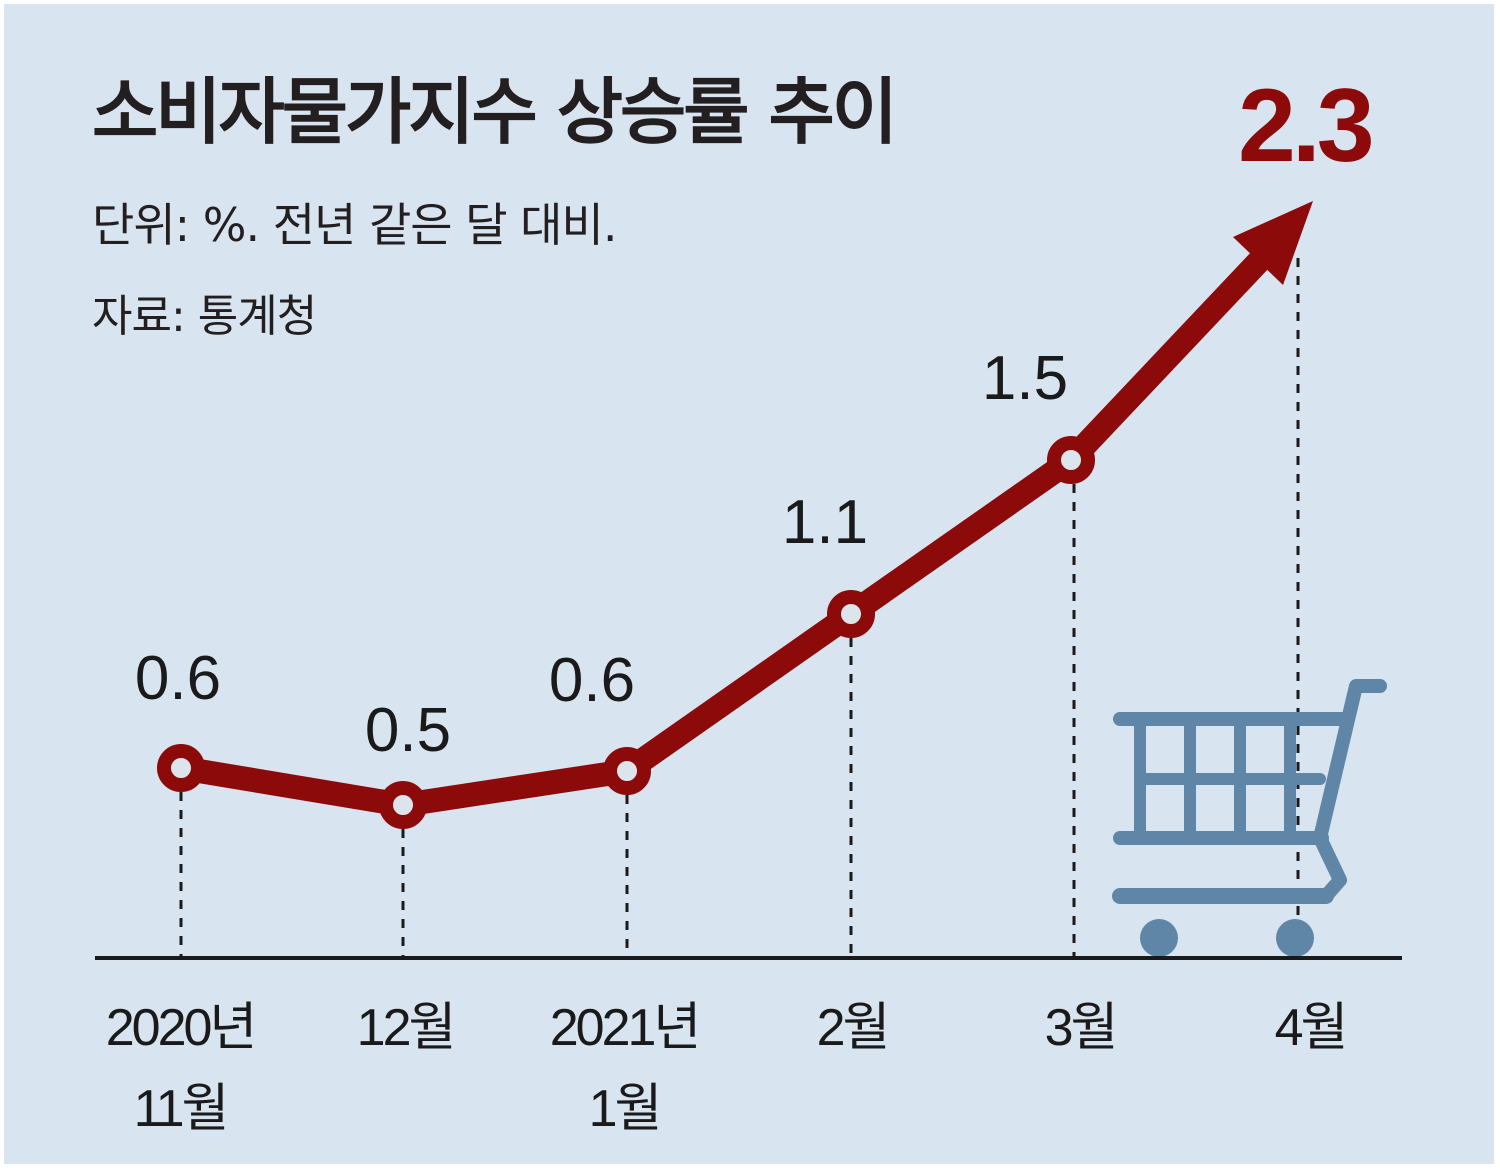  I want to click on cart-wheel-right, so click(1295, 938).